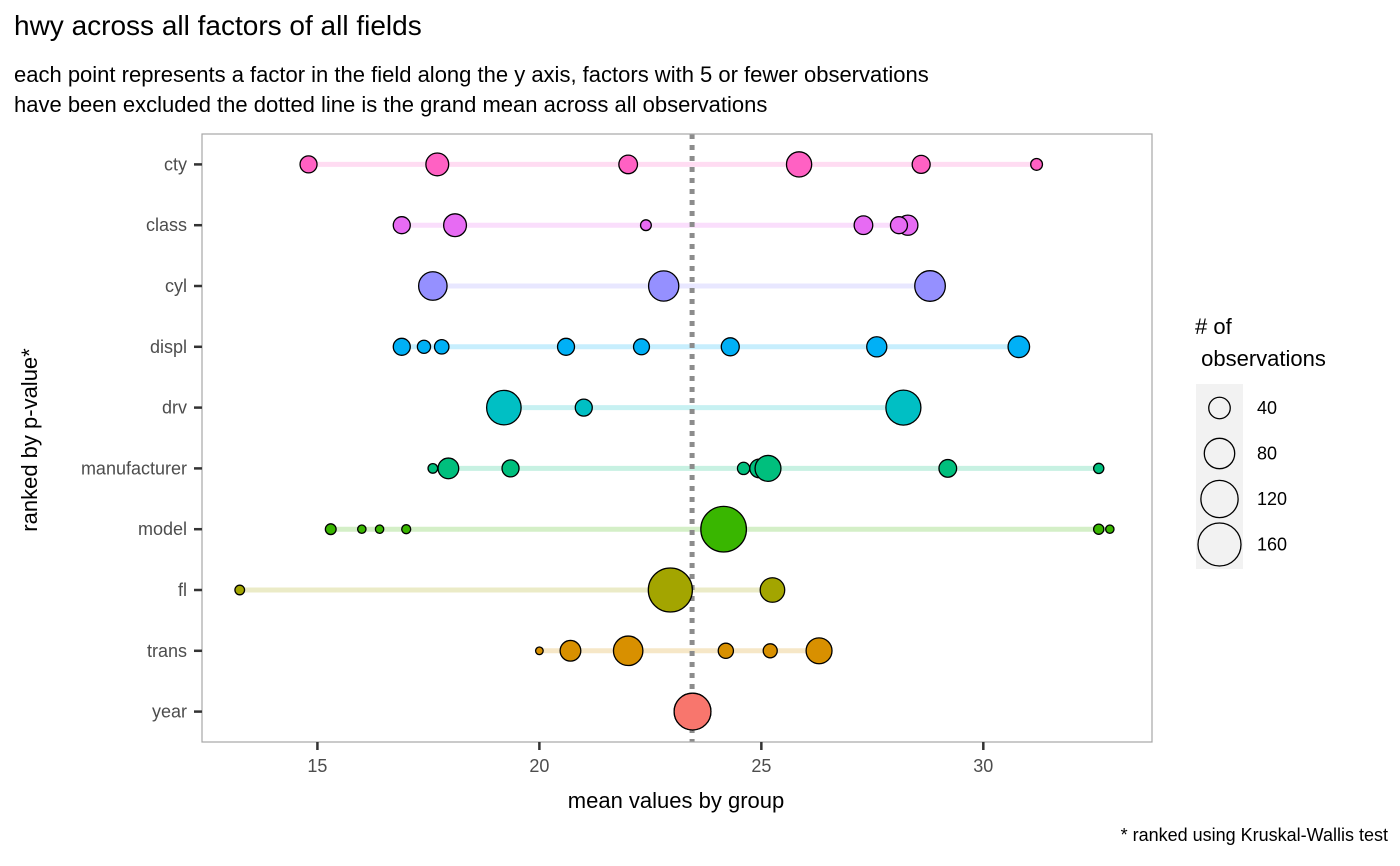 Image resolution: width=1400 pixels, height=866 pixels. Describe the element at coordinates (176, 286) in the screenshot. I see `y-tick-label-cyl: cyl` at that location.